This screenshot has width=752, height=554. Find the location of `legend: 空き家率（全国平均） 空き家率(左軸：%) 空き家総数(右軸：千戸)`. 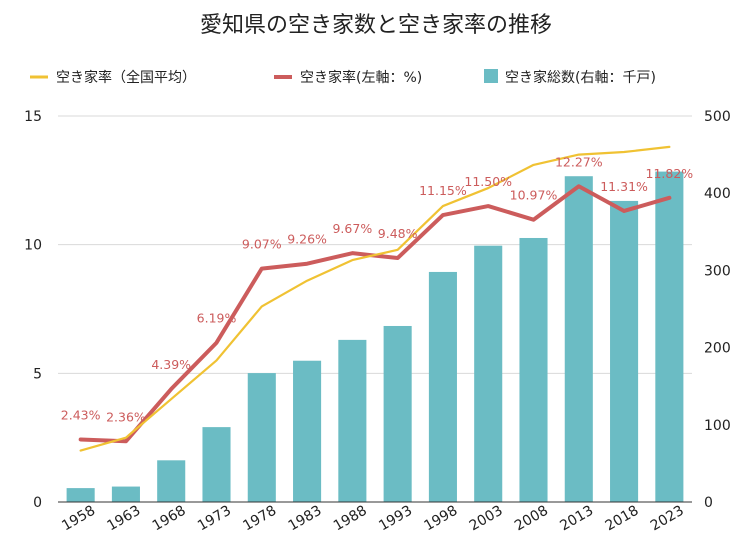

legend: 空き家率（全国平均） 空き家率(左軸：%) 空き家総数(右軸：千戸) is located at coordinates (343, 77).